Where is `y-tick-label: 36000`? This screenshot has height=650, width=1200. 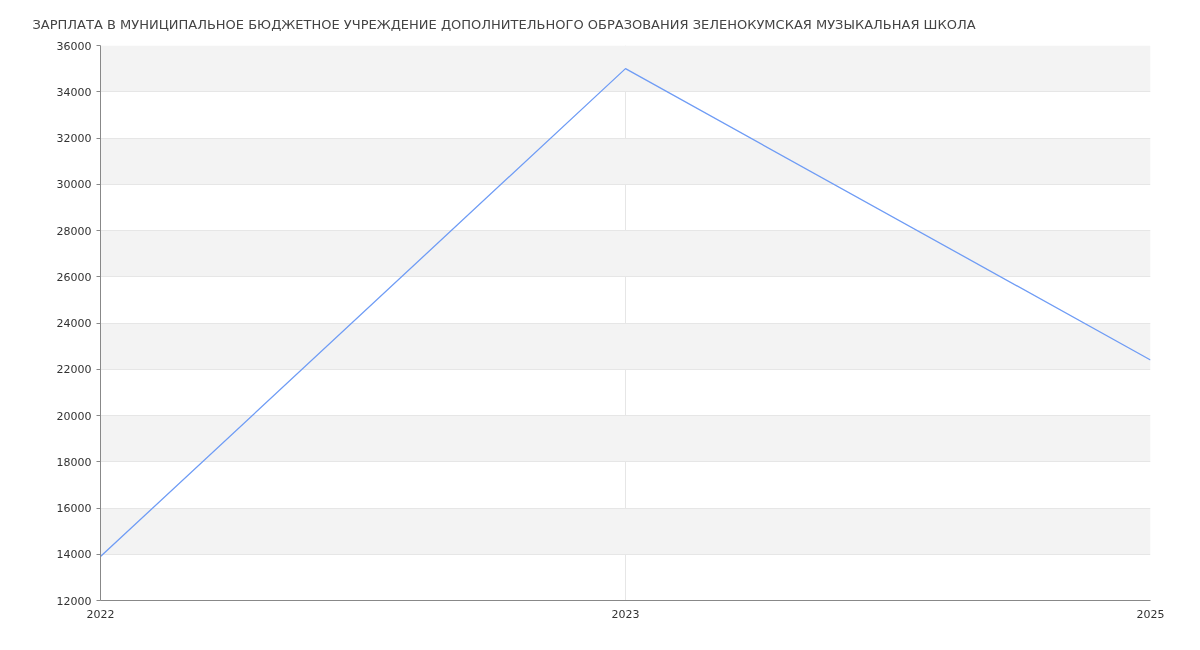 y-tick-label: 36000 is located at coordinates (74, 46).